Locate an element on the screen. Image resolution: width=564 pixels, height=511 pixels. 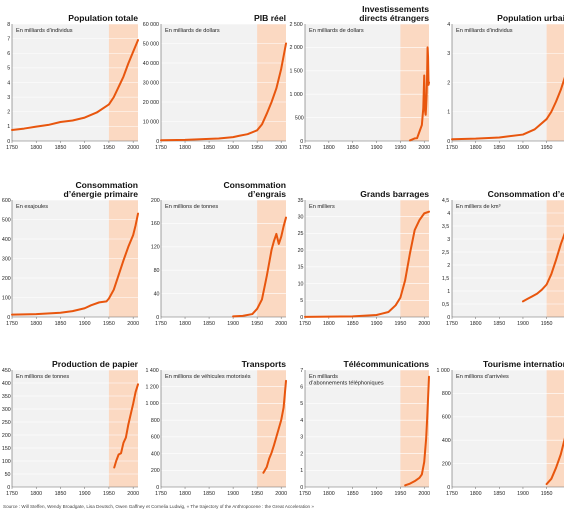
chart-title: Investissements is located at coordinates (395, 9).